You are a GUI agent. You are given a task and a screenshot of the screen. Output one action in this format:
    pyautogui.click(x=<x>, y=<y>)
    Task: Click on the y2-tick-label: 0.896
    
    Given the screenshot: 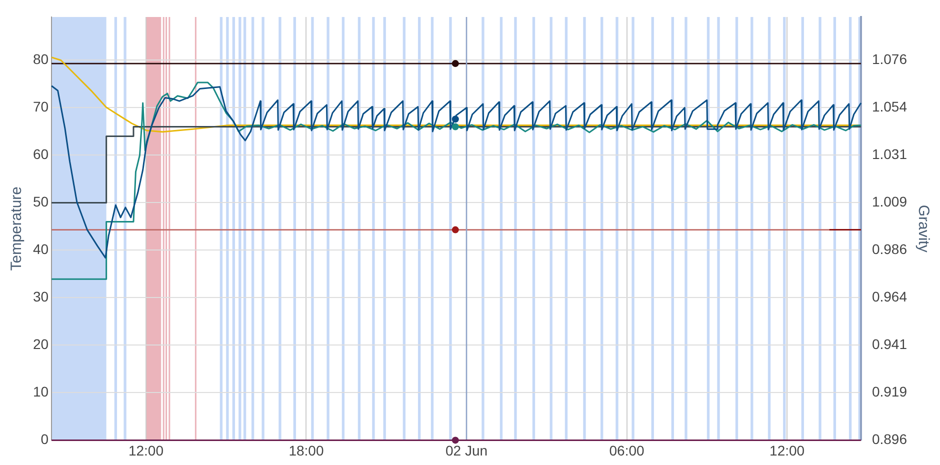 What is the action you would take?
    pyautogui.click(x=890, y=439)
    